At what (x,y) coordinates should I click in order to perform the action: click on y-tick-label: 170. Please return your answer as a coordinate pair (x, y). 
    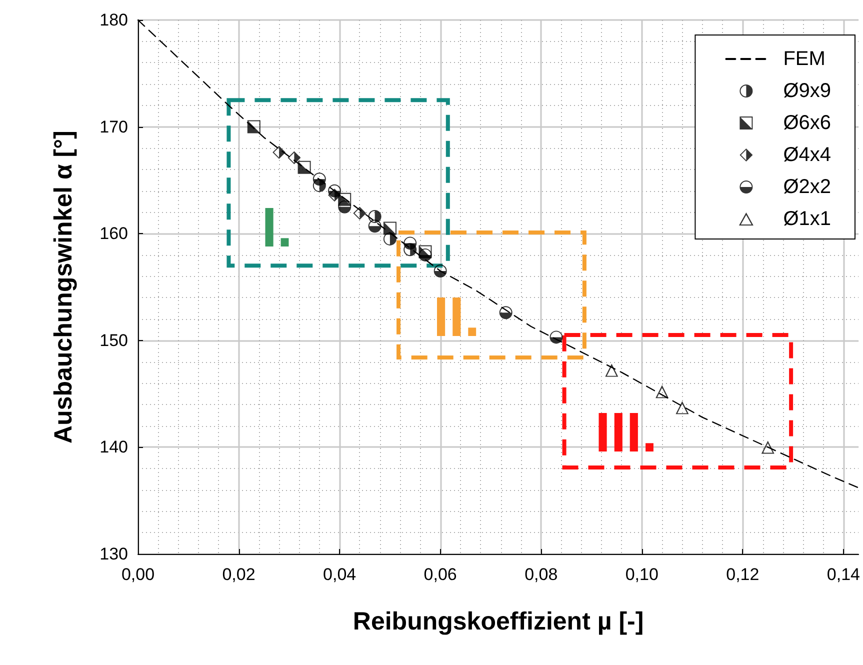
    Looking at the image, I should click on (114, 126).